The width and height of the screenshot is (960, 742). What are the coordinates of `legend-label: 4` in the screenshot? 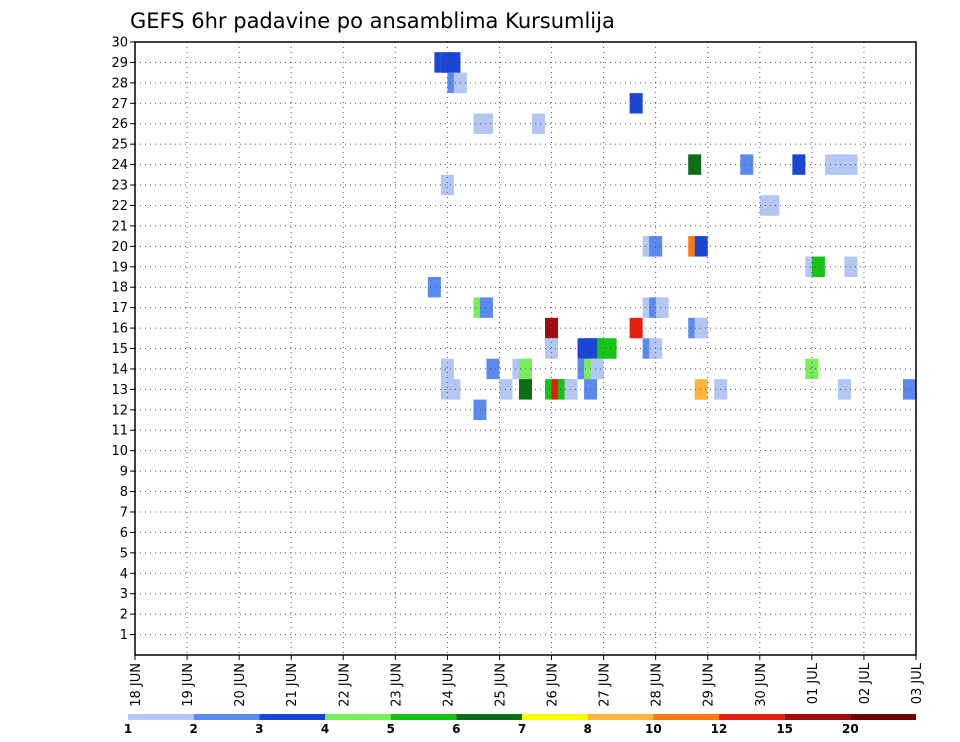 It's located at (325, 729).